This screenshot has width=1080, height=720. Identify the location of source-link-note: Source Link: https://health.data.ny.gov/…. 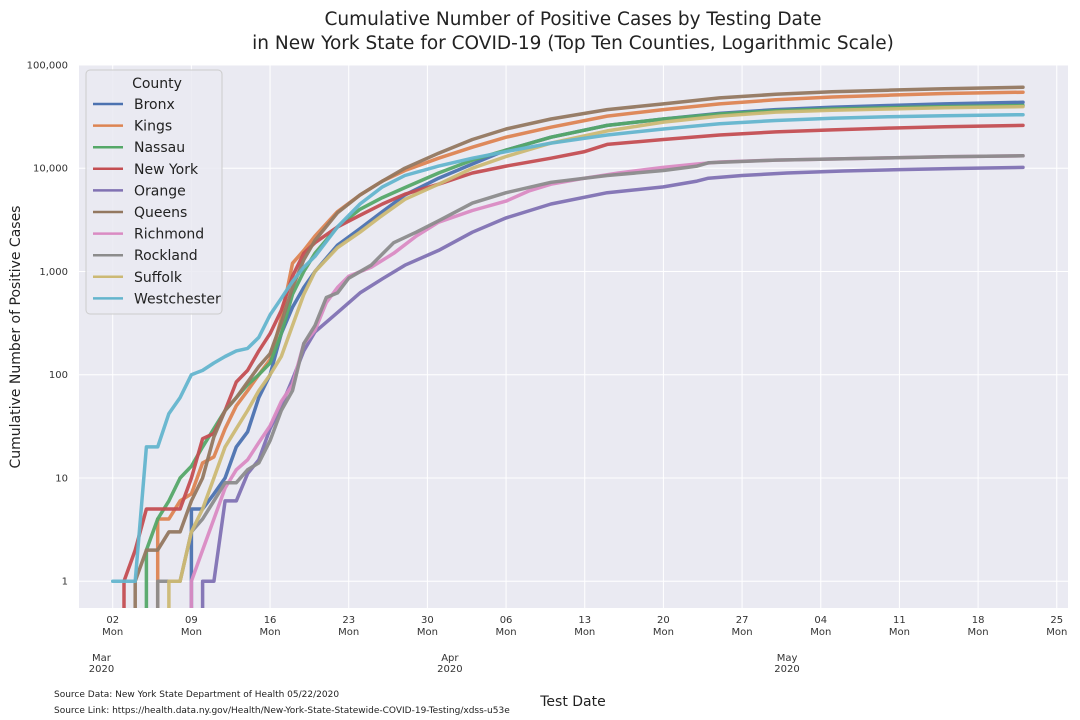
(282, 711).